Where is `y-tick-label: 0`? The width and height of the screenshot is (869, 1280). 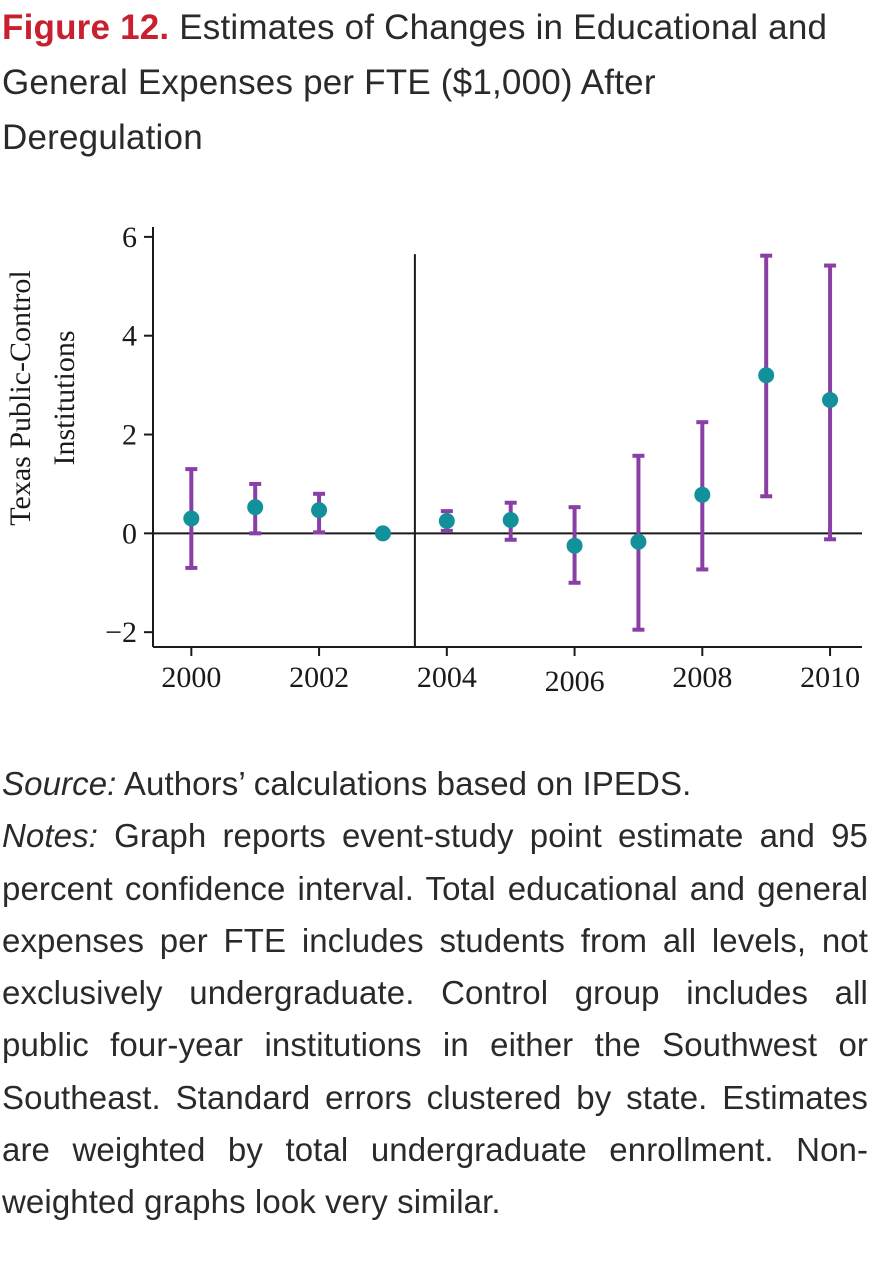
y-tick-label: 0 is located at coordinates (129, 533).